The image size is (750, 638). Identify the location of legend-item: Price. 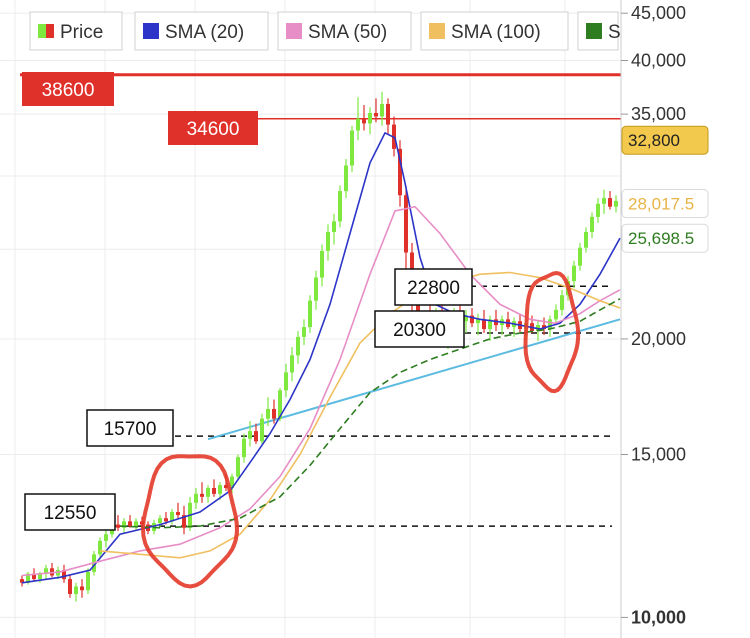
(76, 31).